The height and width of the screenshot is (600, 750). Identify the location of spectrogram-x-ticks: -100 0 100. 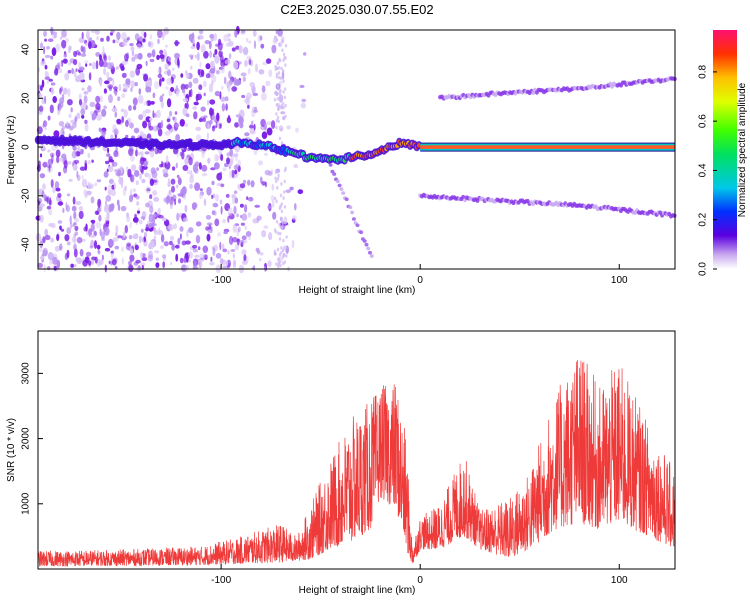
(419, 275).